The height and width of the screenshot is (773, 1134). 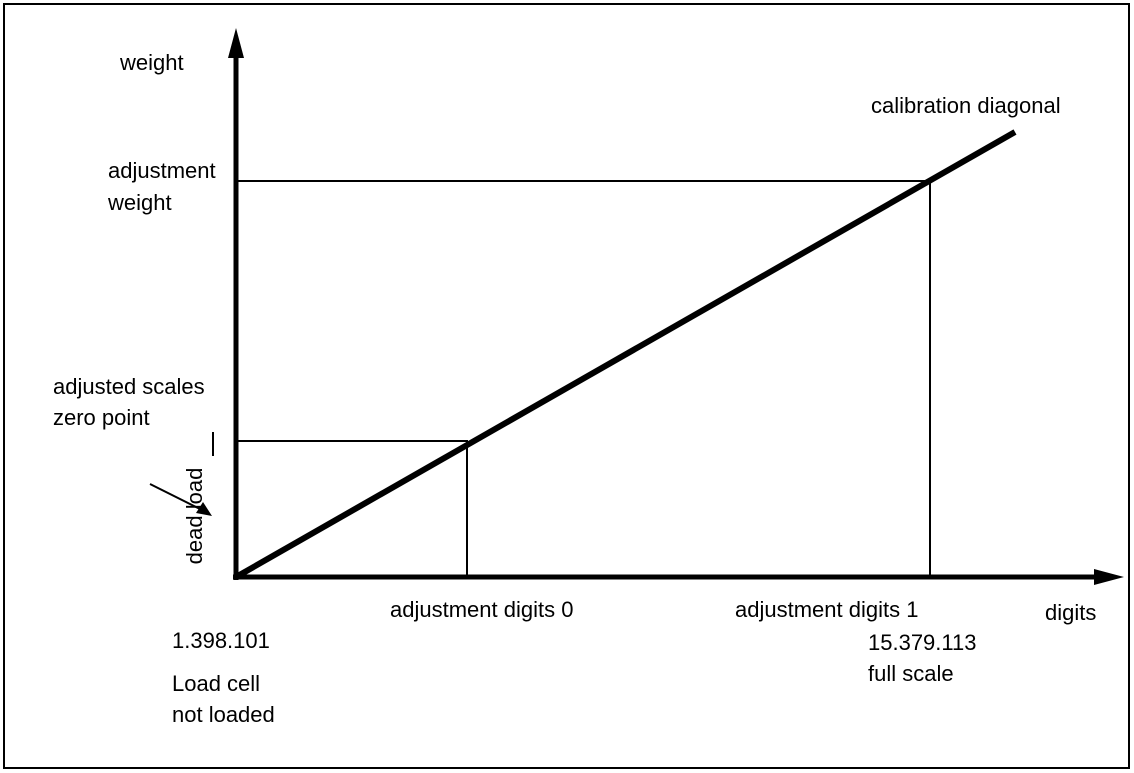 What do you see at coordinates (1070, 612) in the screenshot?
I see `x-axis-label: digits` at bounding box center [1070, 612].